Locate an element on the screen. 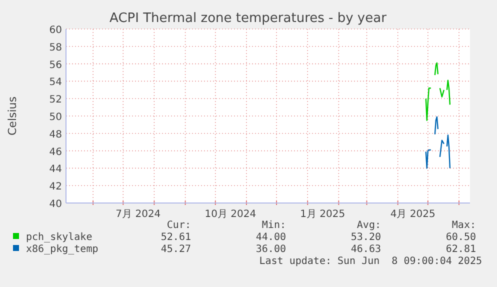 The height and width of the screenshot is (287, 497). x-tick-label: 10月 2024 is located at coordinates (230, 214).